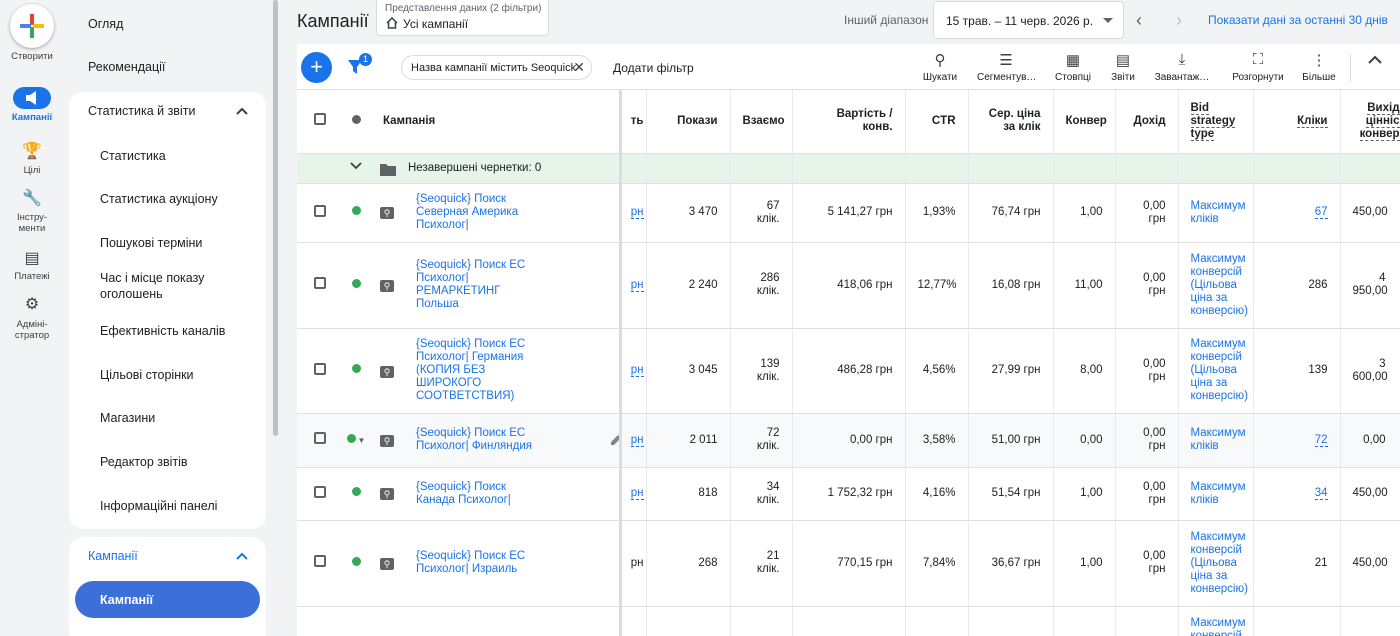 This screenshot has width=1400, height=636. Describe the element at coordinates (1084, 122) in the screenshot. I see `conversions-header: Конвер` at that location.